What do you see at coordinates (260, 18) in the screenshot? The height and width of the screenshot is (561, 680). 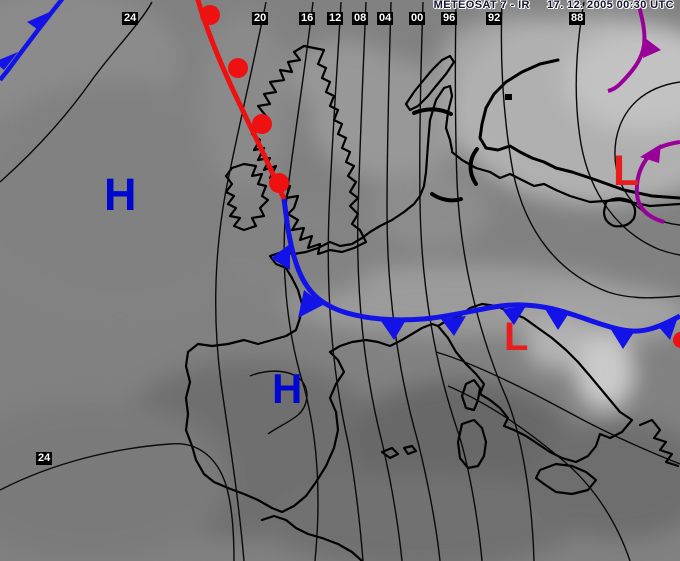 I see `isobar-label: 20` at bounding box center [260, 18].